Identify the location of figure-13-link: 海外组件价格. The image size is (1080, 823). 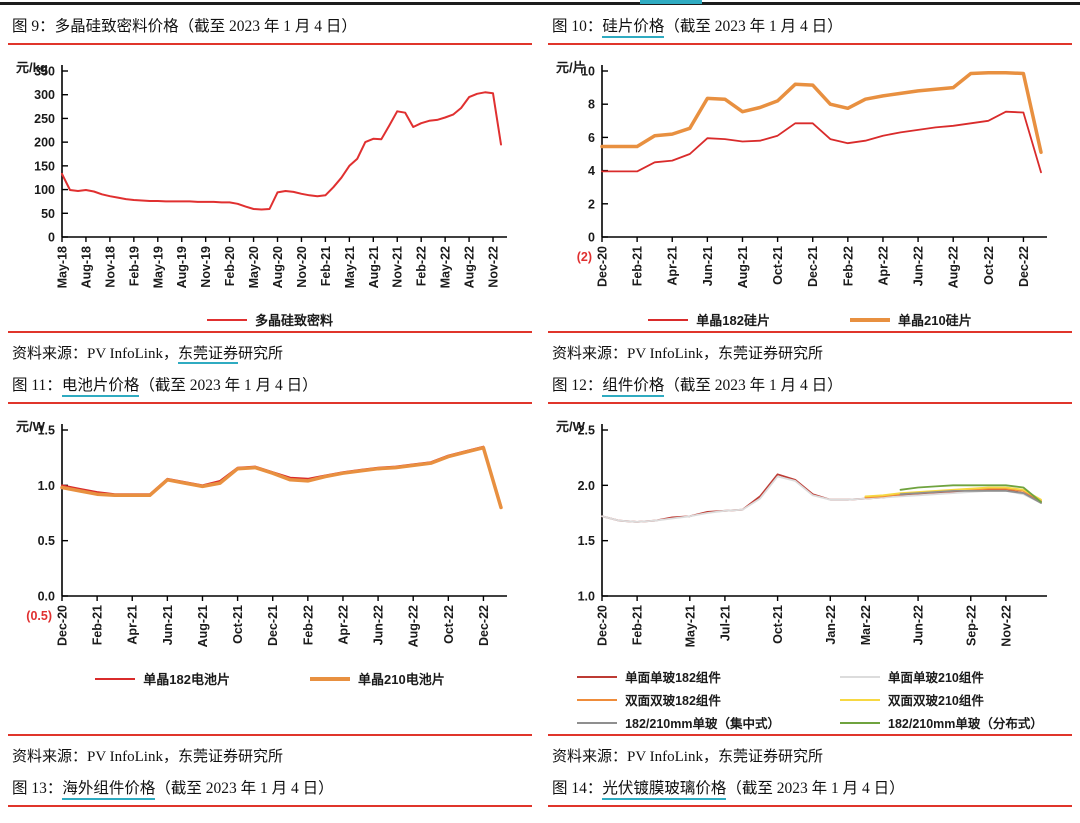
(109, 790).